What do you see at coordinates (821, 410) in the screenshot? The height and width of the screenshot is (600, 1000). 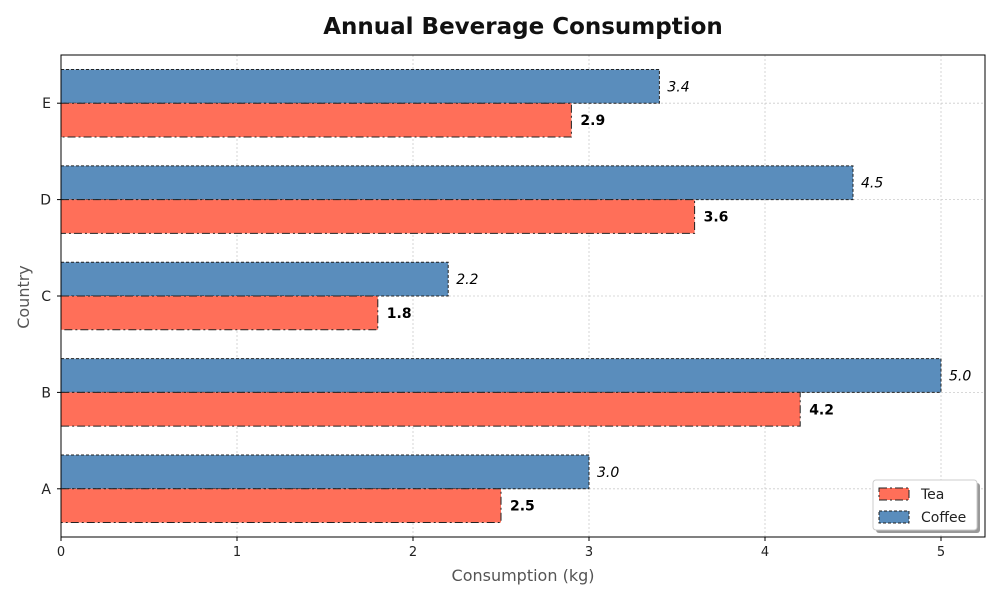 I see `data-label-tea-B: 4.2` at bounding box center [821, 410].